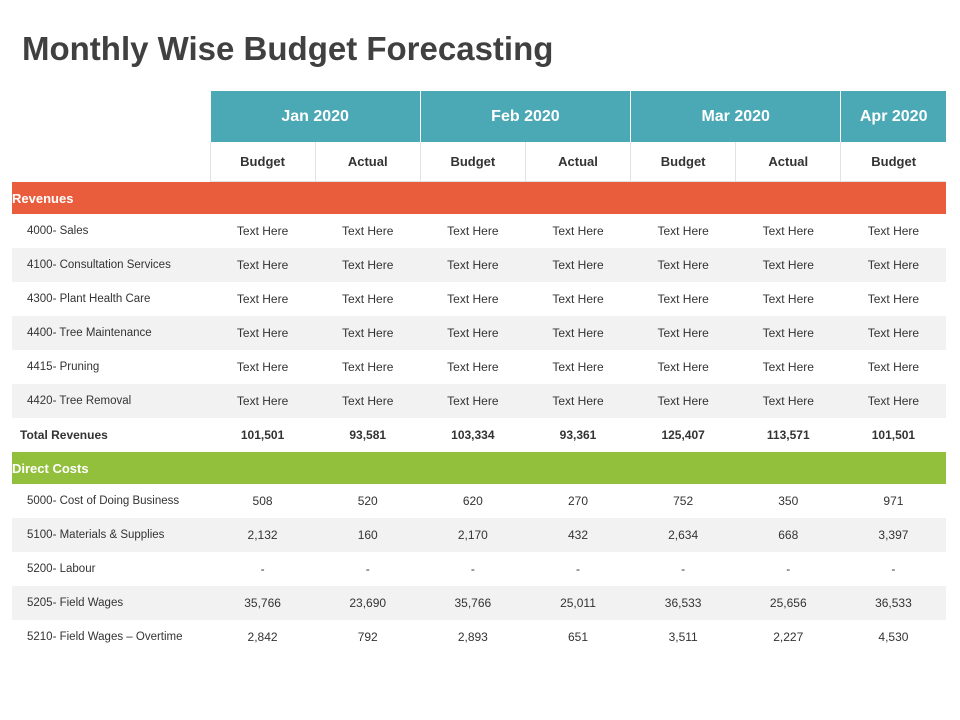 The image size is (960, 720). Describe the element at coordinates (262, 435) in the screenshot. I see `value-cell: 101,501` at that location.